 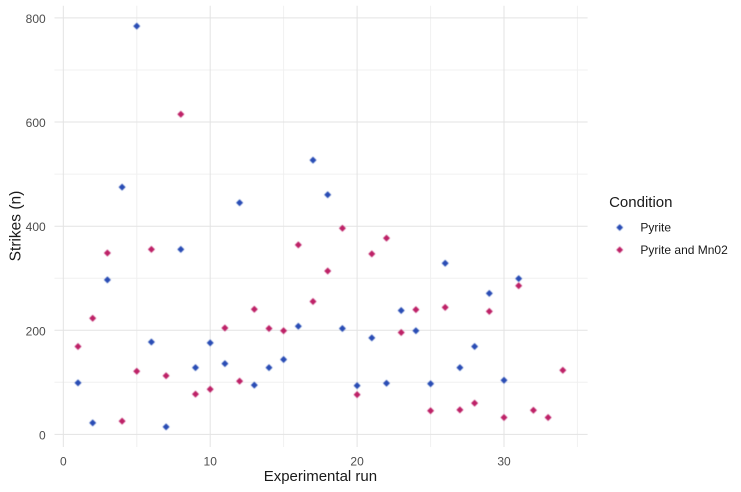 What do you see at coordinates (357, 462) in the screenshot?
I see `svg-text: 20` at bounding box center [357, 462].